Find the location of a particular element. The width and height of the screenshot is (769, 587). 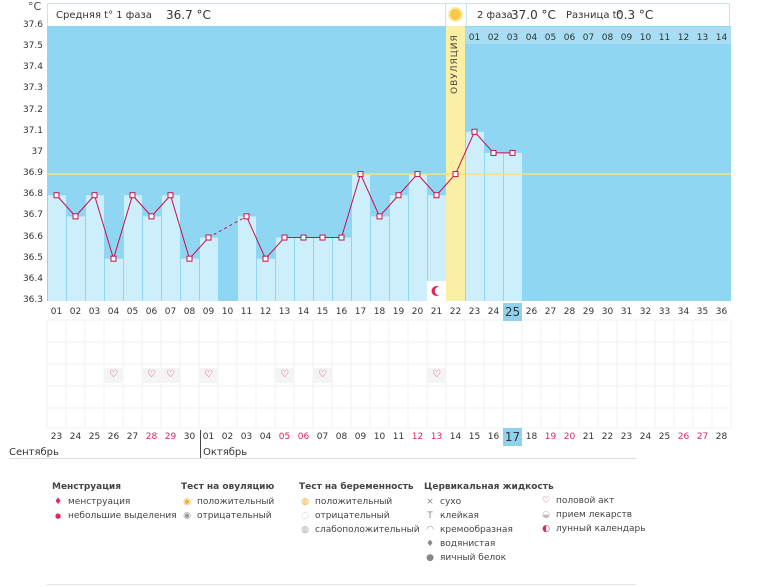

cycle-day-label: 34 is located at coordinates (683, 312).